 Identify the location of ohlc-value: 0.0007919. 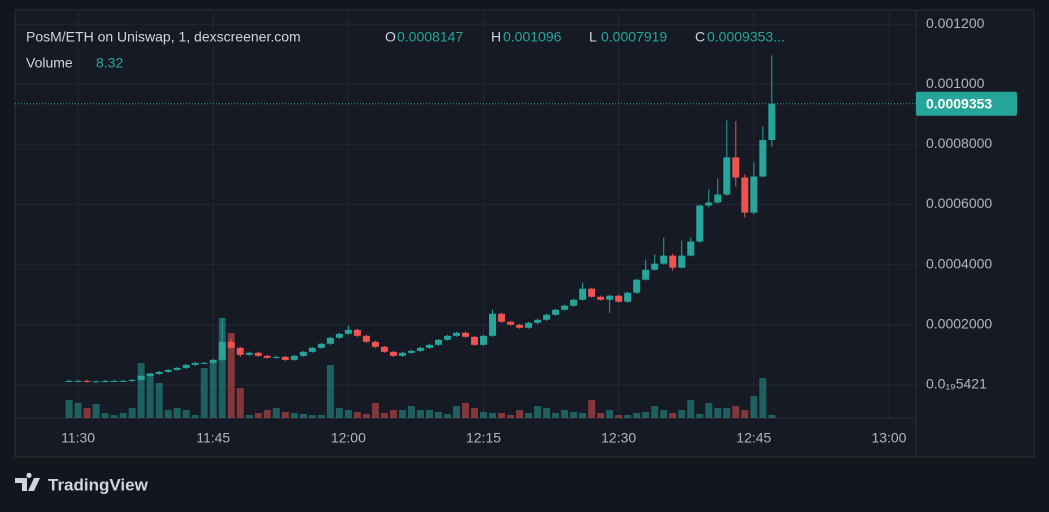
(634, 37).